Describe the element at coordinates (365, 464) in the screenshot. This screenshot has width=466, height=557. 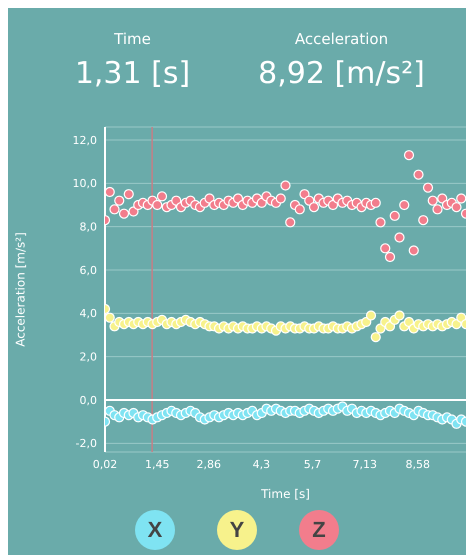
I see `x-tick-label: 7,13` at that location.